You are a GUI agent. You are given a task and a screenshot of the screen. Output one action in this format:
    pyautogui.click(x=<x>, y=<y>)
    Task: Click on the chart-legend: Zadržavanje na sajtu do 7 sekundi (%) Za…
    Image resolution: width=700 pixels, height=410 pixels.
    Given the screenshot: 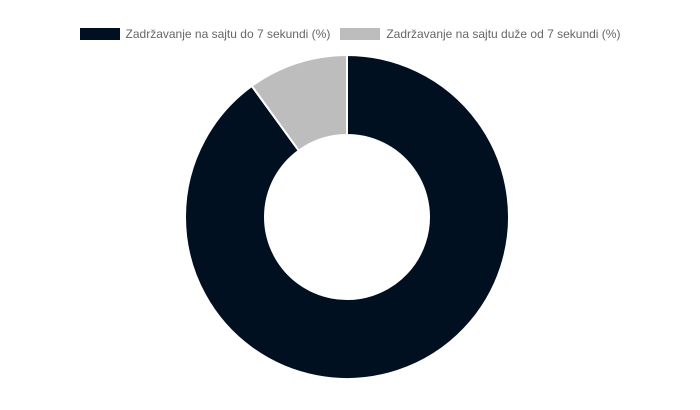 What is the action you would take?
    pyautogui.click(x=350, y=34)
    